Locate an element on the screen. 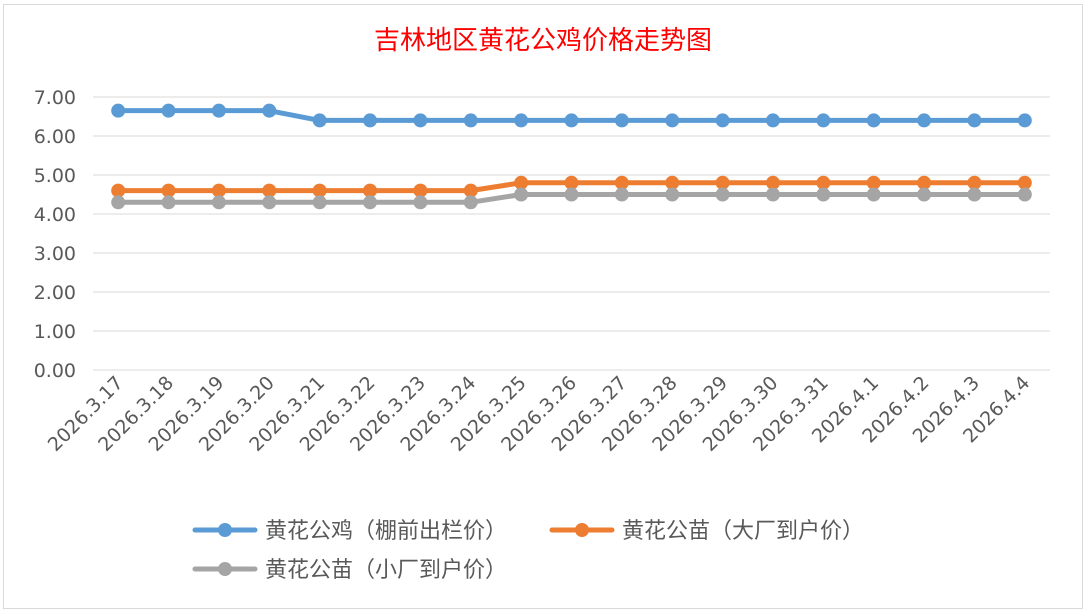  y-axis-tick-labels: 0.00 1.00 2.00 3.00 4.00 5.00 6.00 7.00 is located at coordinates (55, 234).